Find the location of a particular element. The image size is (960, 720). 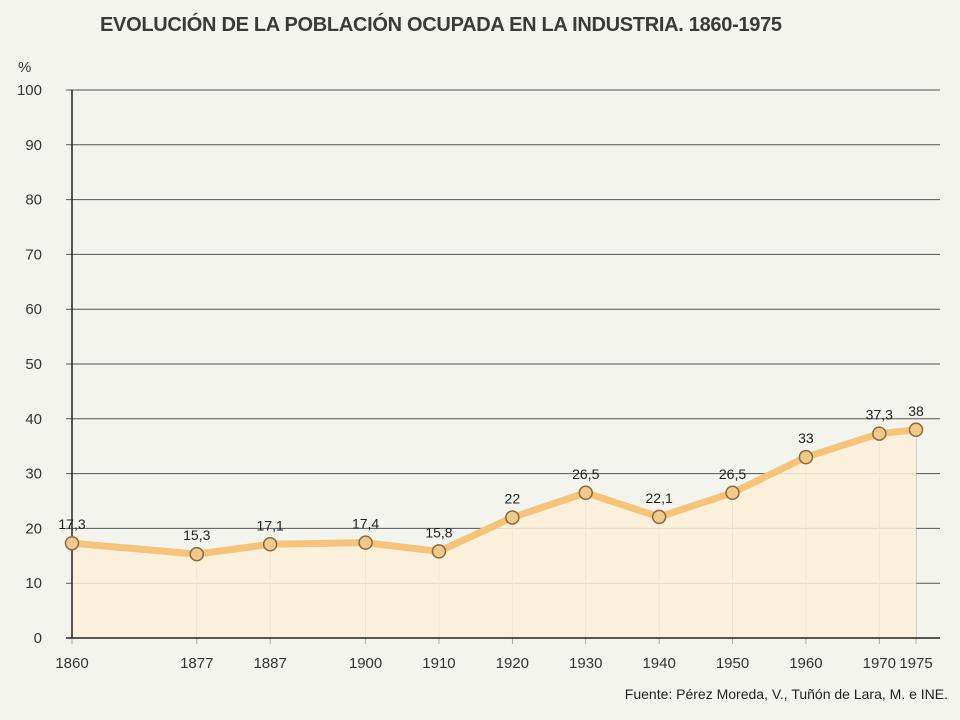

data-label: 17,4 is located at coordinates (365, 524).